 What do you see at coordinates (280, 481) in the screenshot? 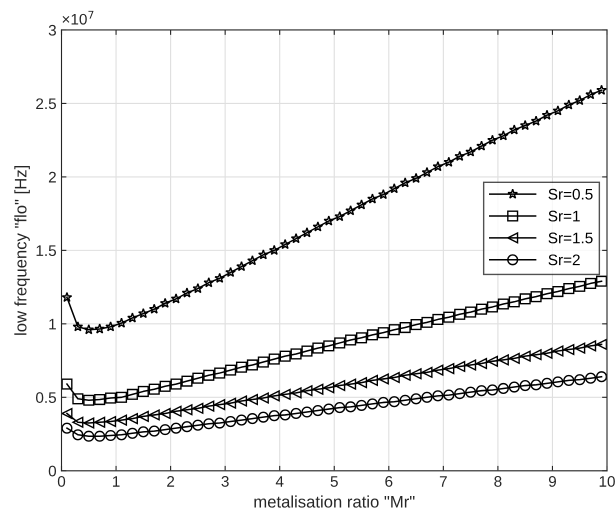
I see `x-tick-label: 4` at bounding box center [280, 481].